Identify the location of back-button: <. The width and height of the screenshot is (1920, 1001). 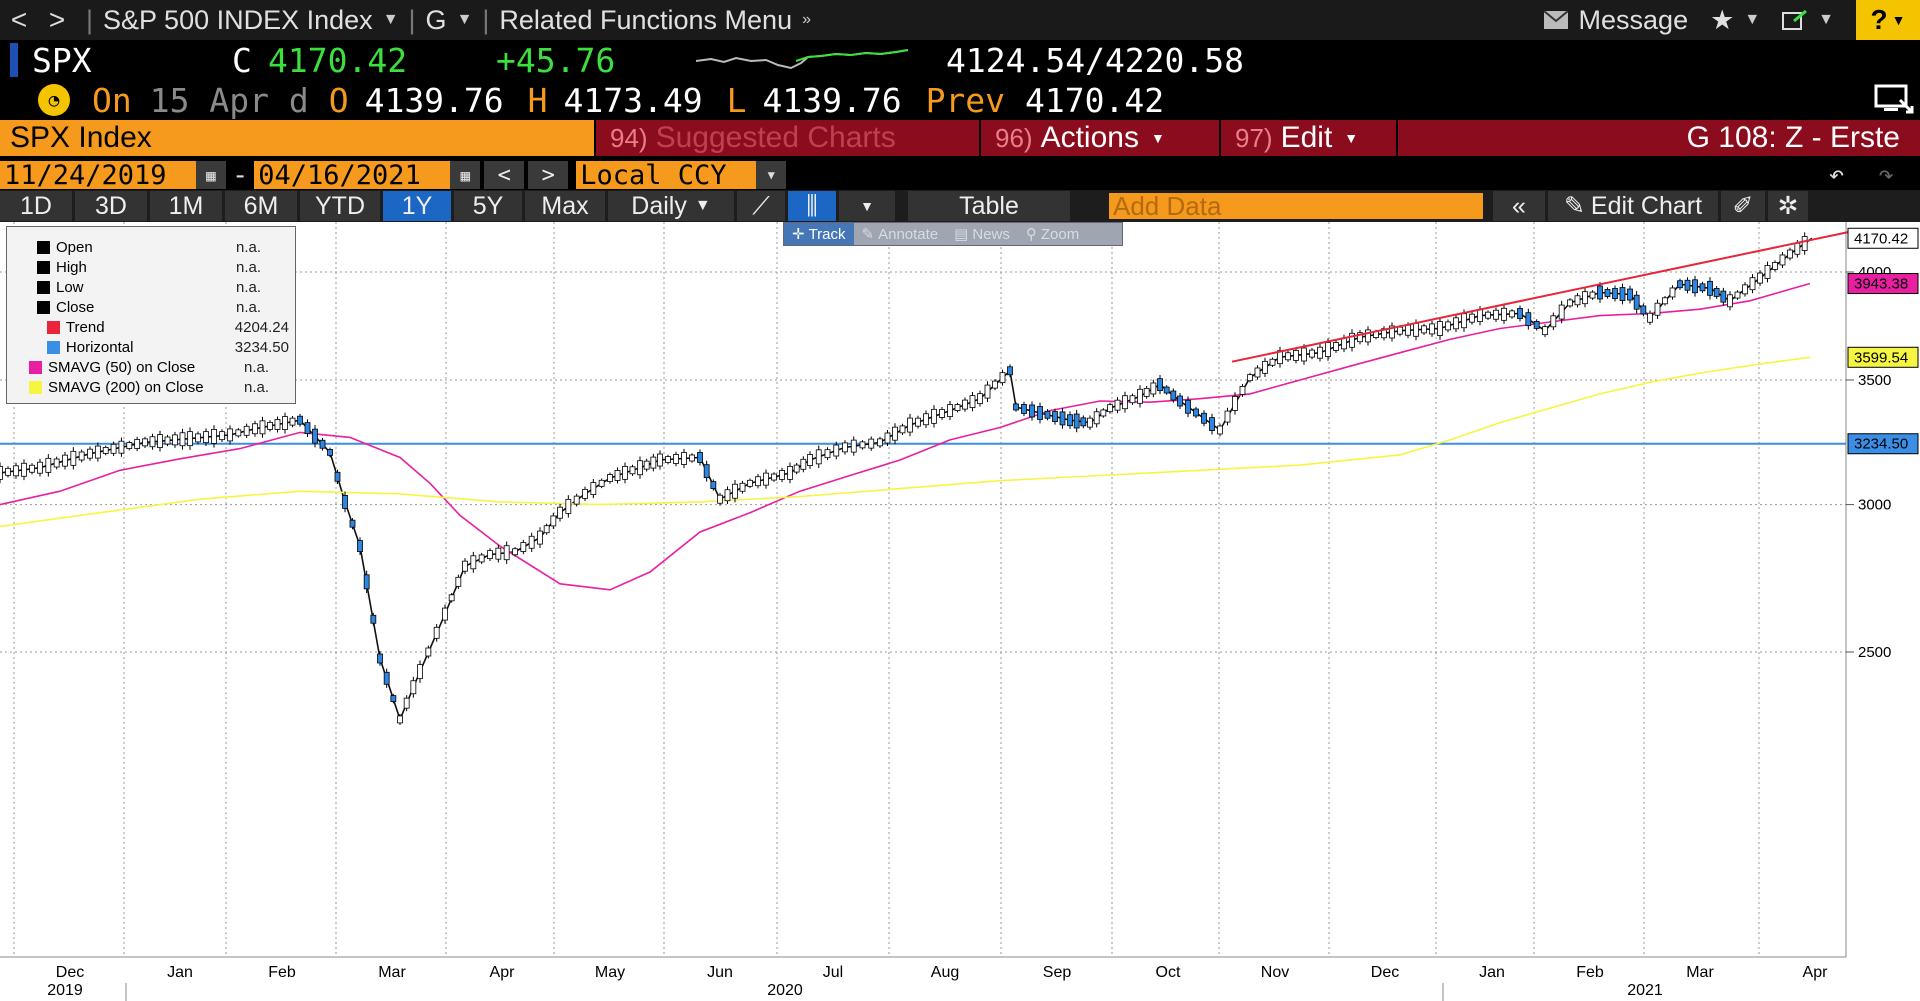
(19, 19).